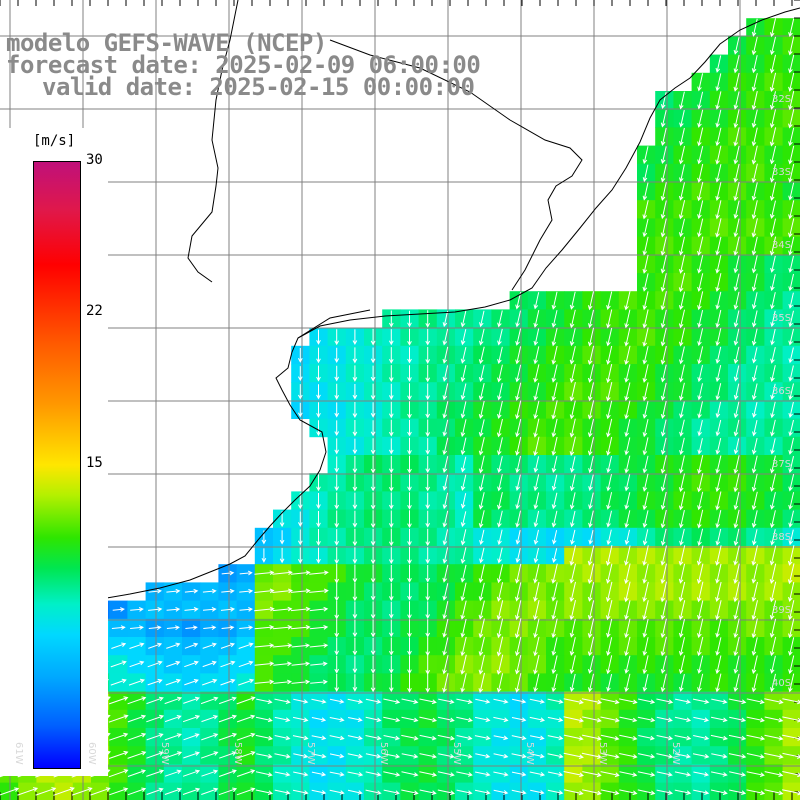 This screenshot has width=800, height=800. I want to click on lon-label: 53W, so click(602, 753).